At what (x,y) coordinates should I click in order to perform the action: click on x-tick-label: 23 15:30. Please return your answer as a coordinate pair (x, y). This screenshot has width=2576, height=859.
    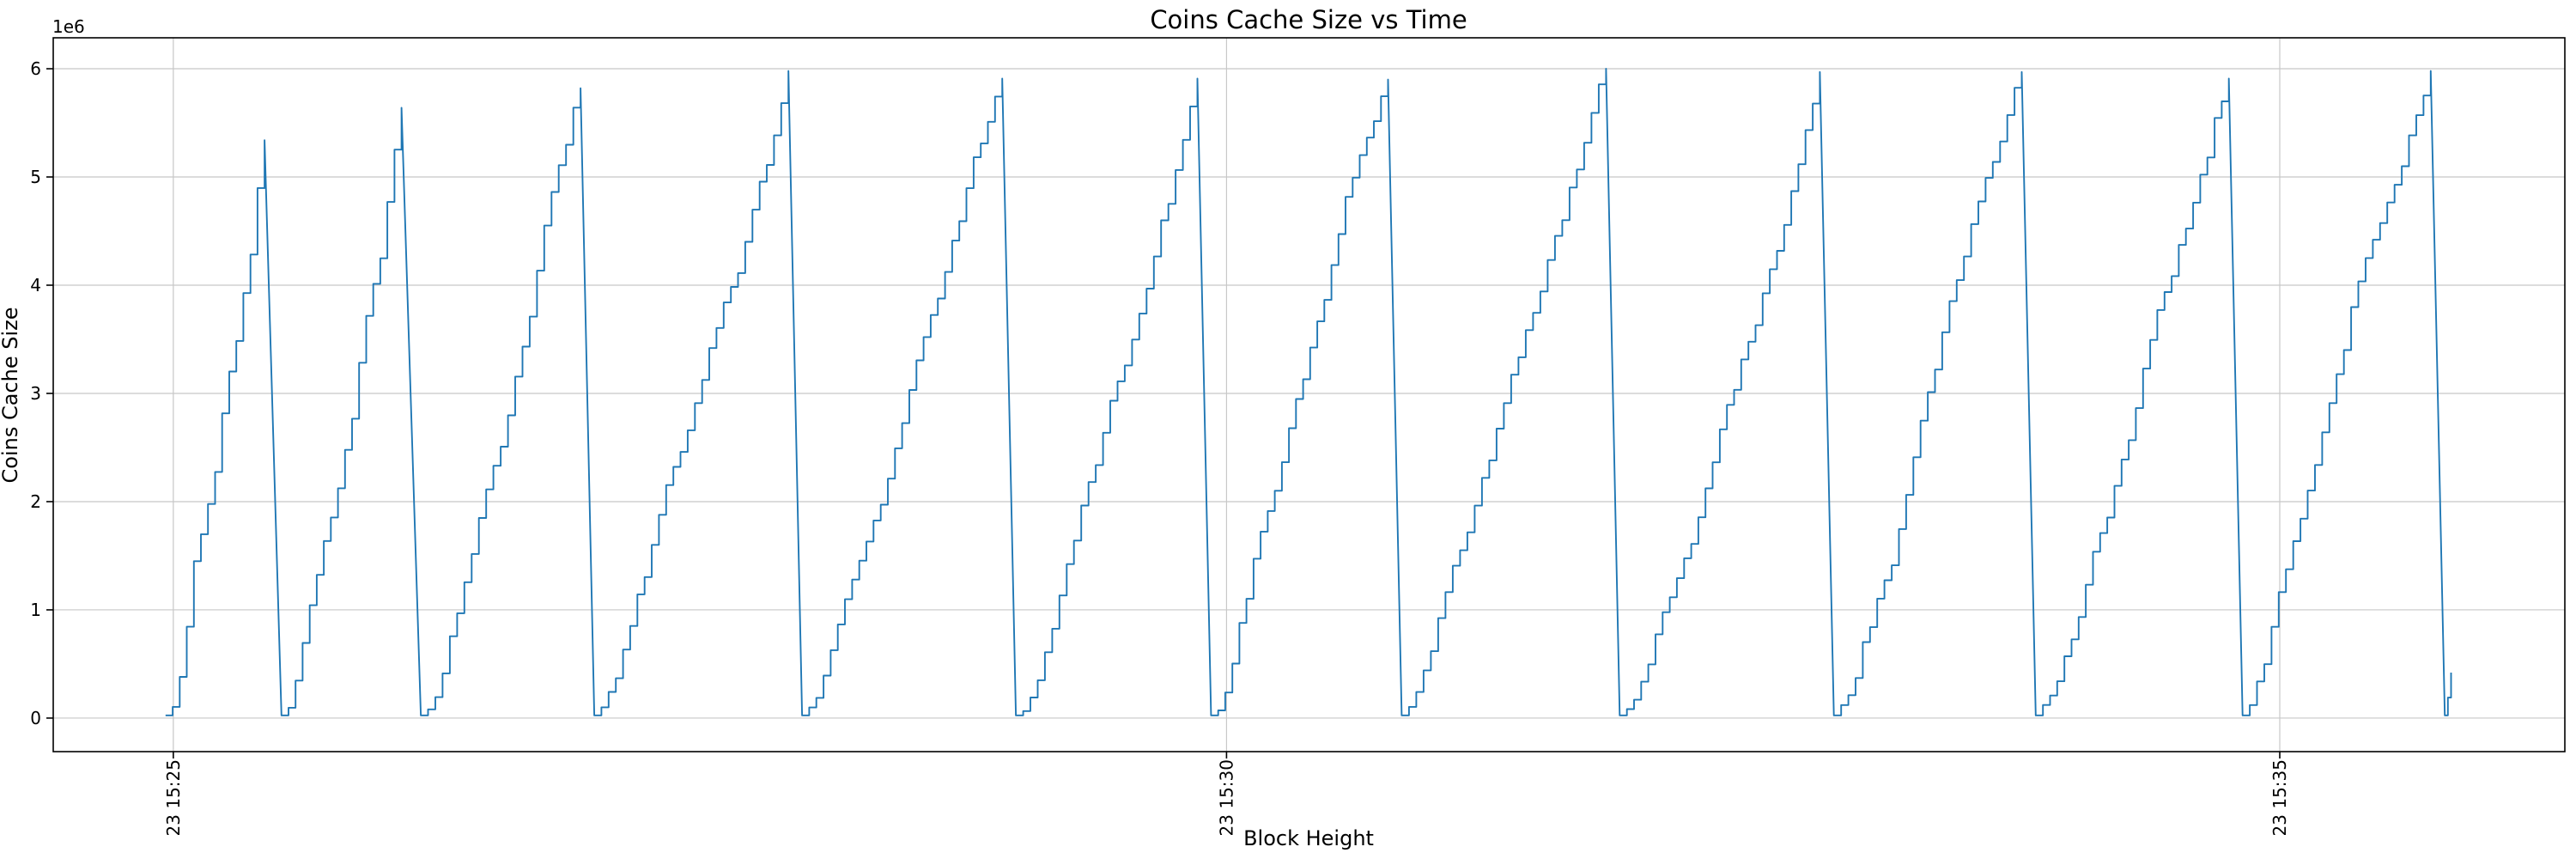
    Looking at the image, I should click on (1226, 798).